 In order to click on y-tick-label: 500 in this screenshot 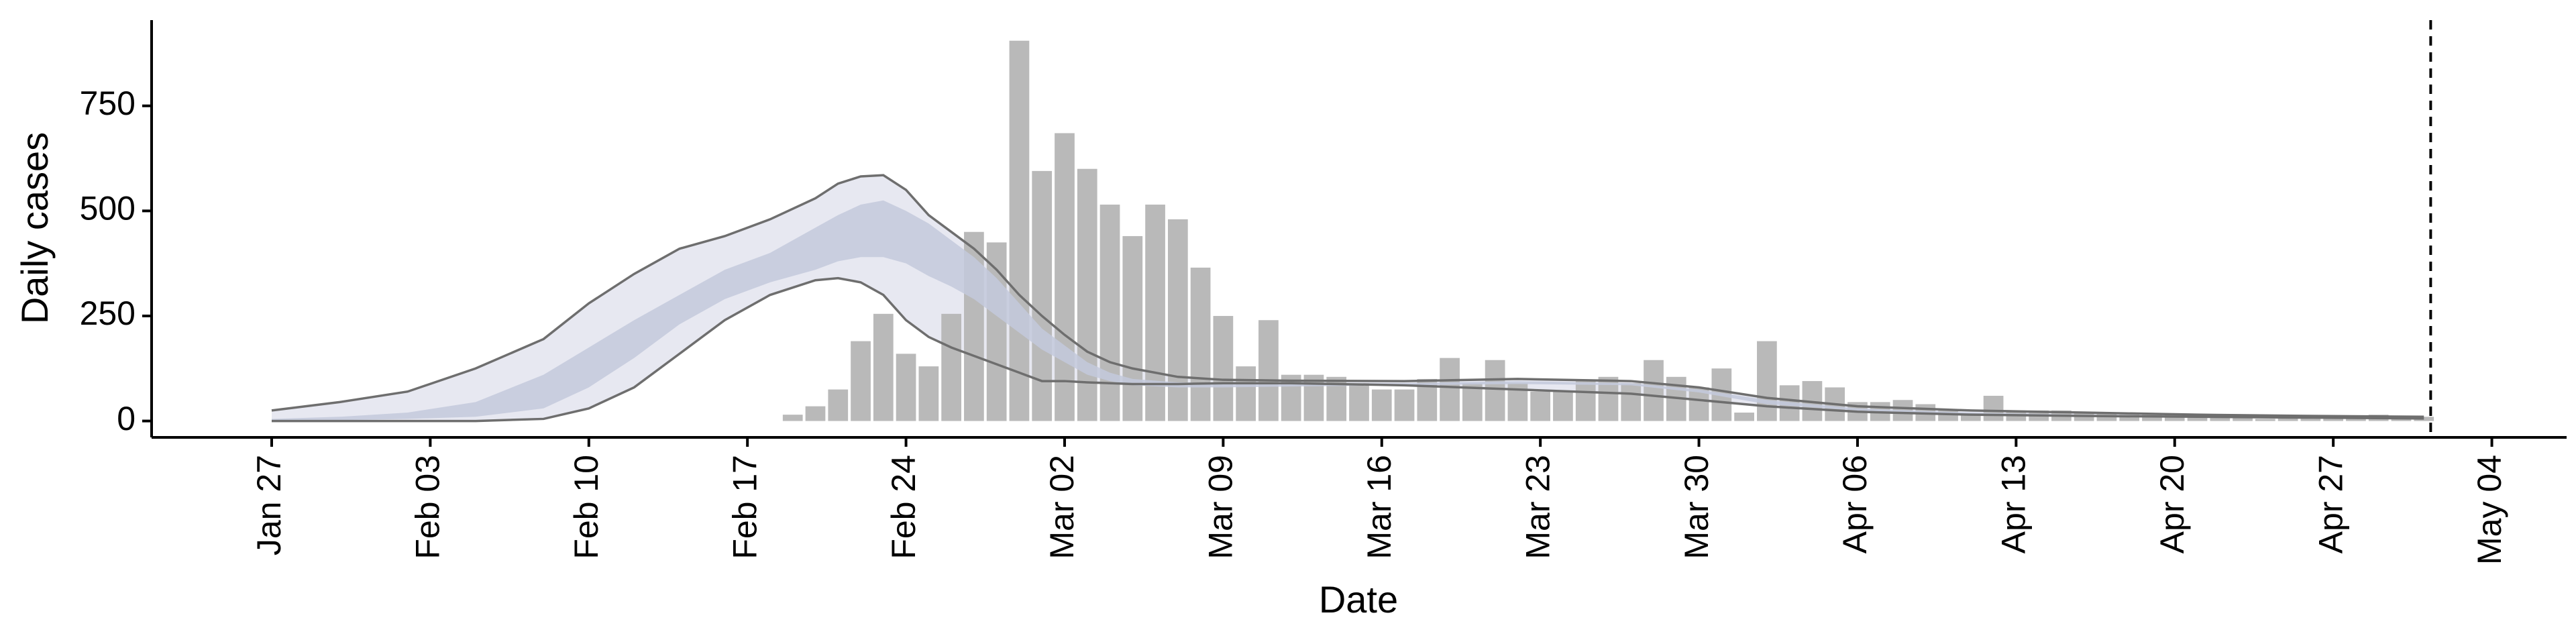, I will do `click(108, 208)`.